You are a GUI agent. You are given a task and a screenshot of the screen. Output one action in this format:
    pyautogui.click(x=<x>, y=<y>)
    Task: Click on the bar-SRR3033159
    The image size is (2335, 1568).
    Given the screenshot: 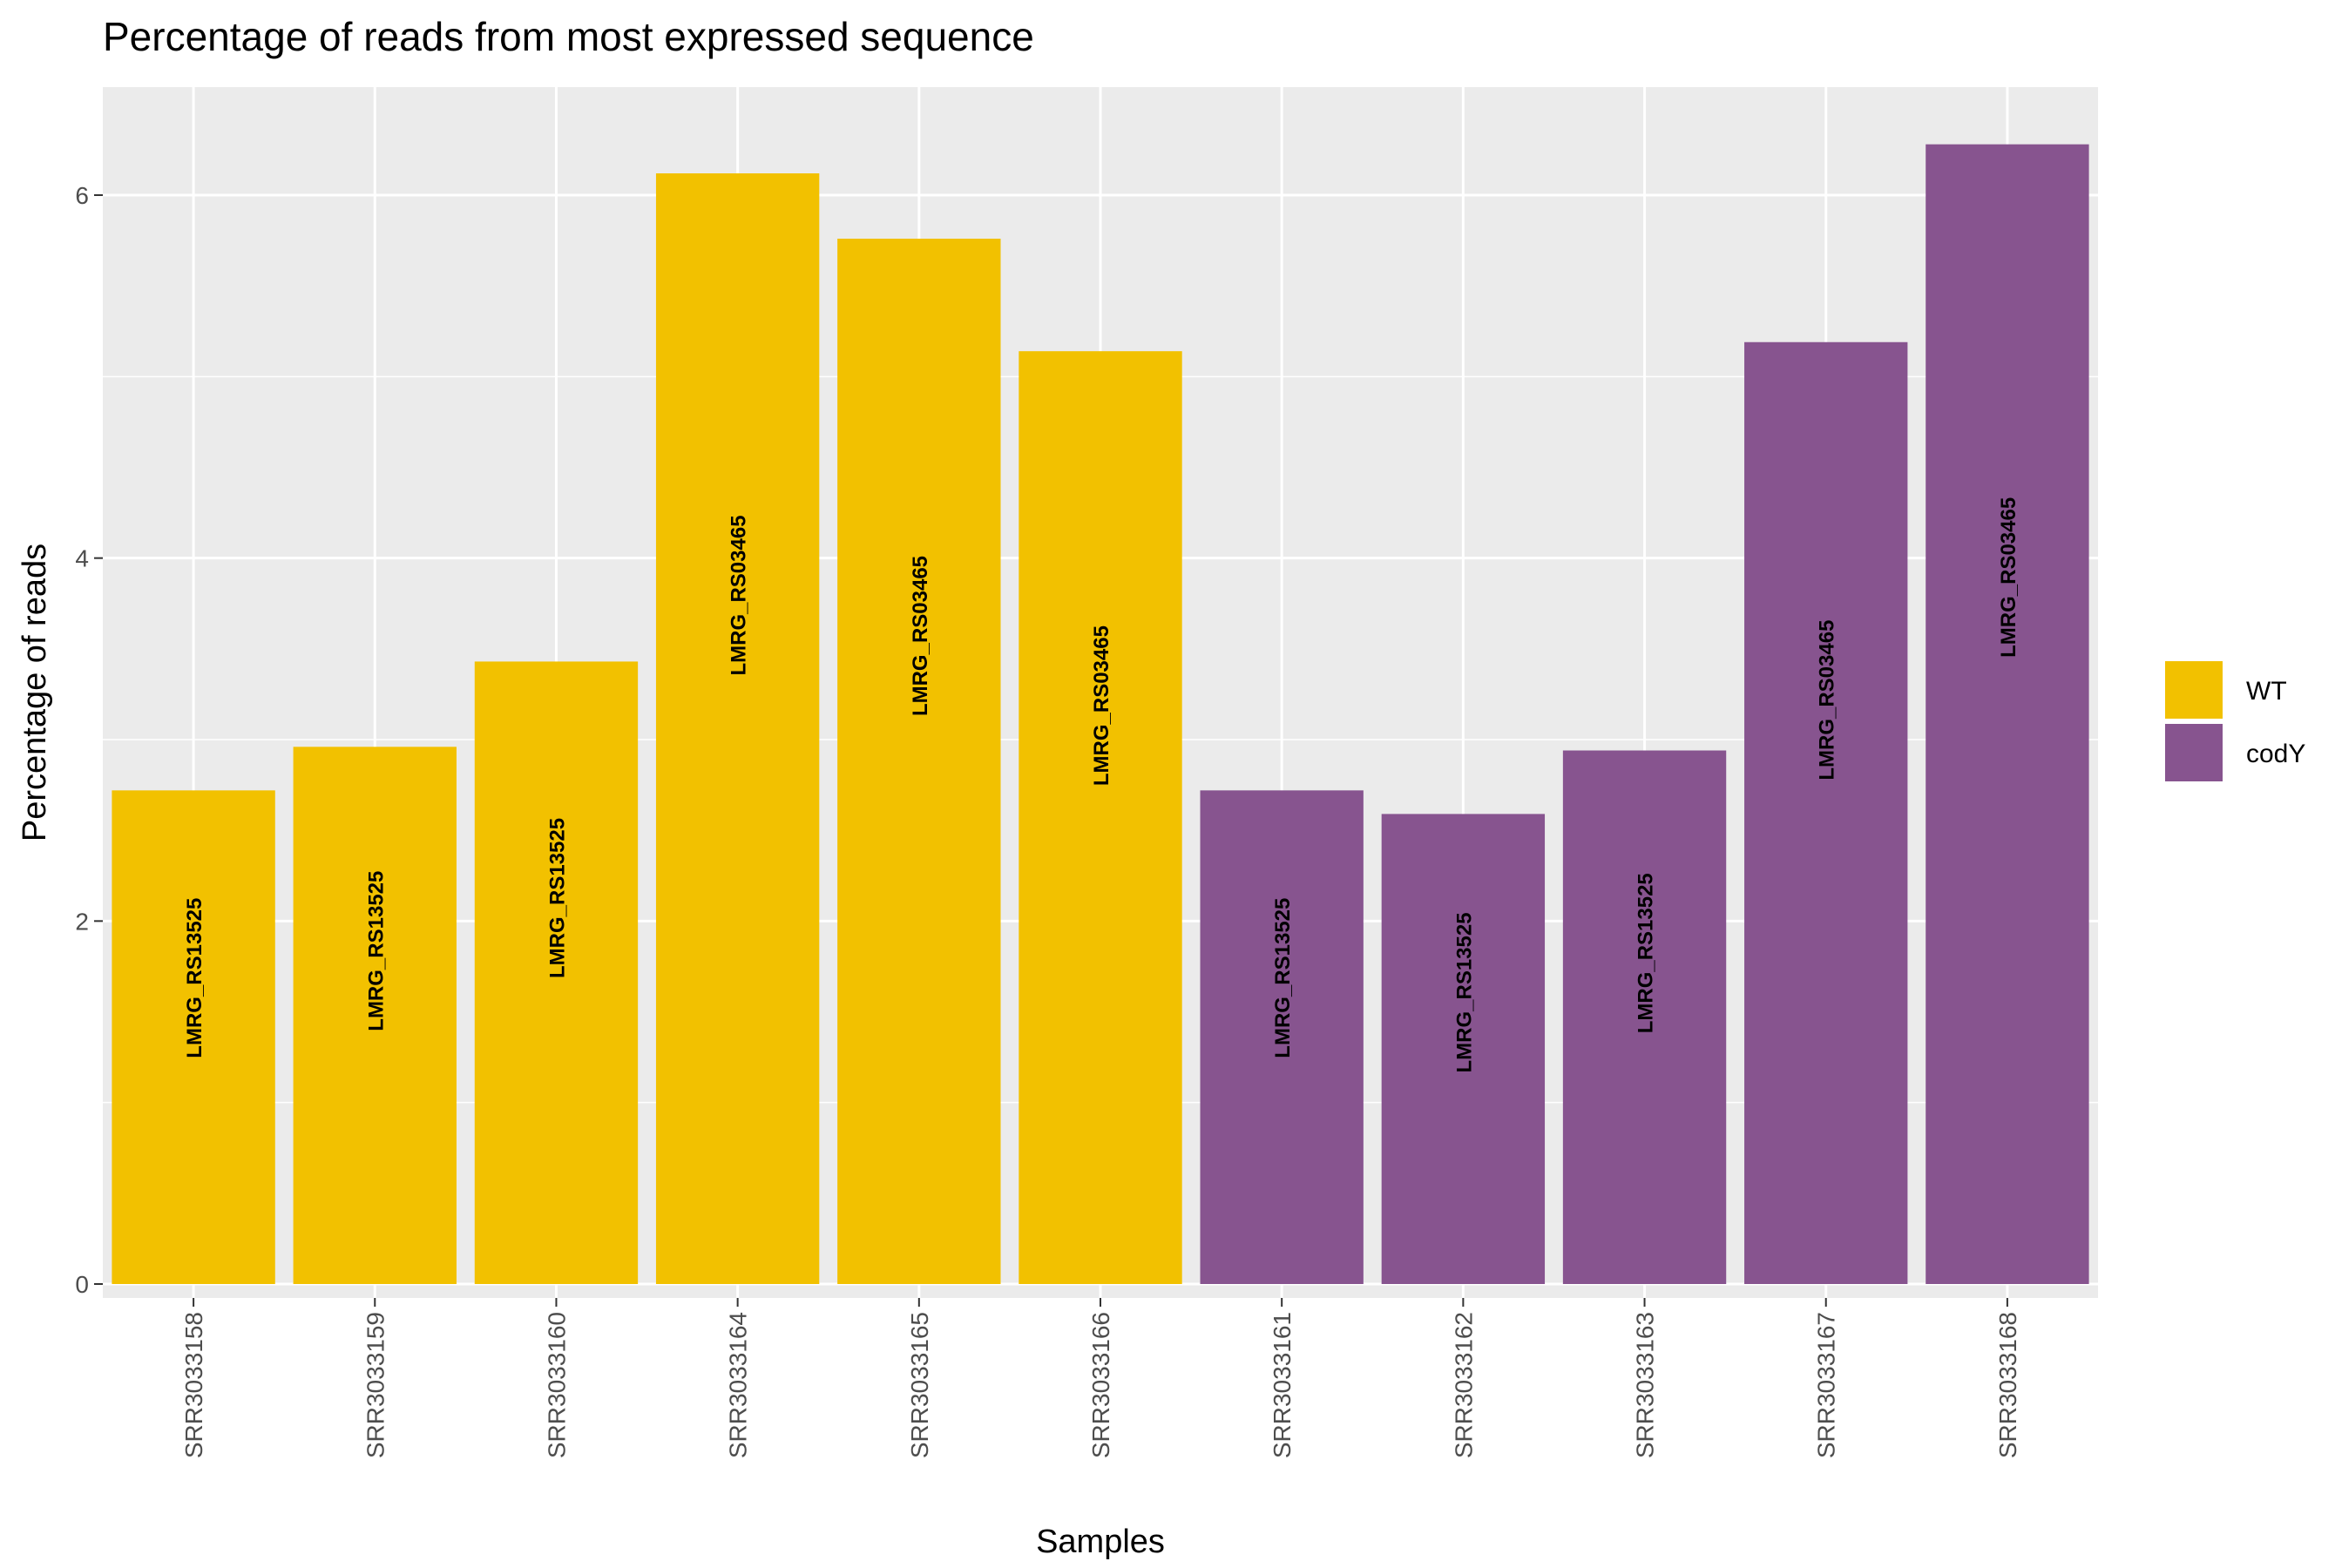 What is the action you would take?
    pyautogui.click(x=375, y=1015)
    